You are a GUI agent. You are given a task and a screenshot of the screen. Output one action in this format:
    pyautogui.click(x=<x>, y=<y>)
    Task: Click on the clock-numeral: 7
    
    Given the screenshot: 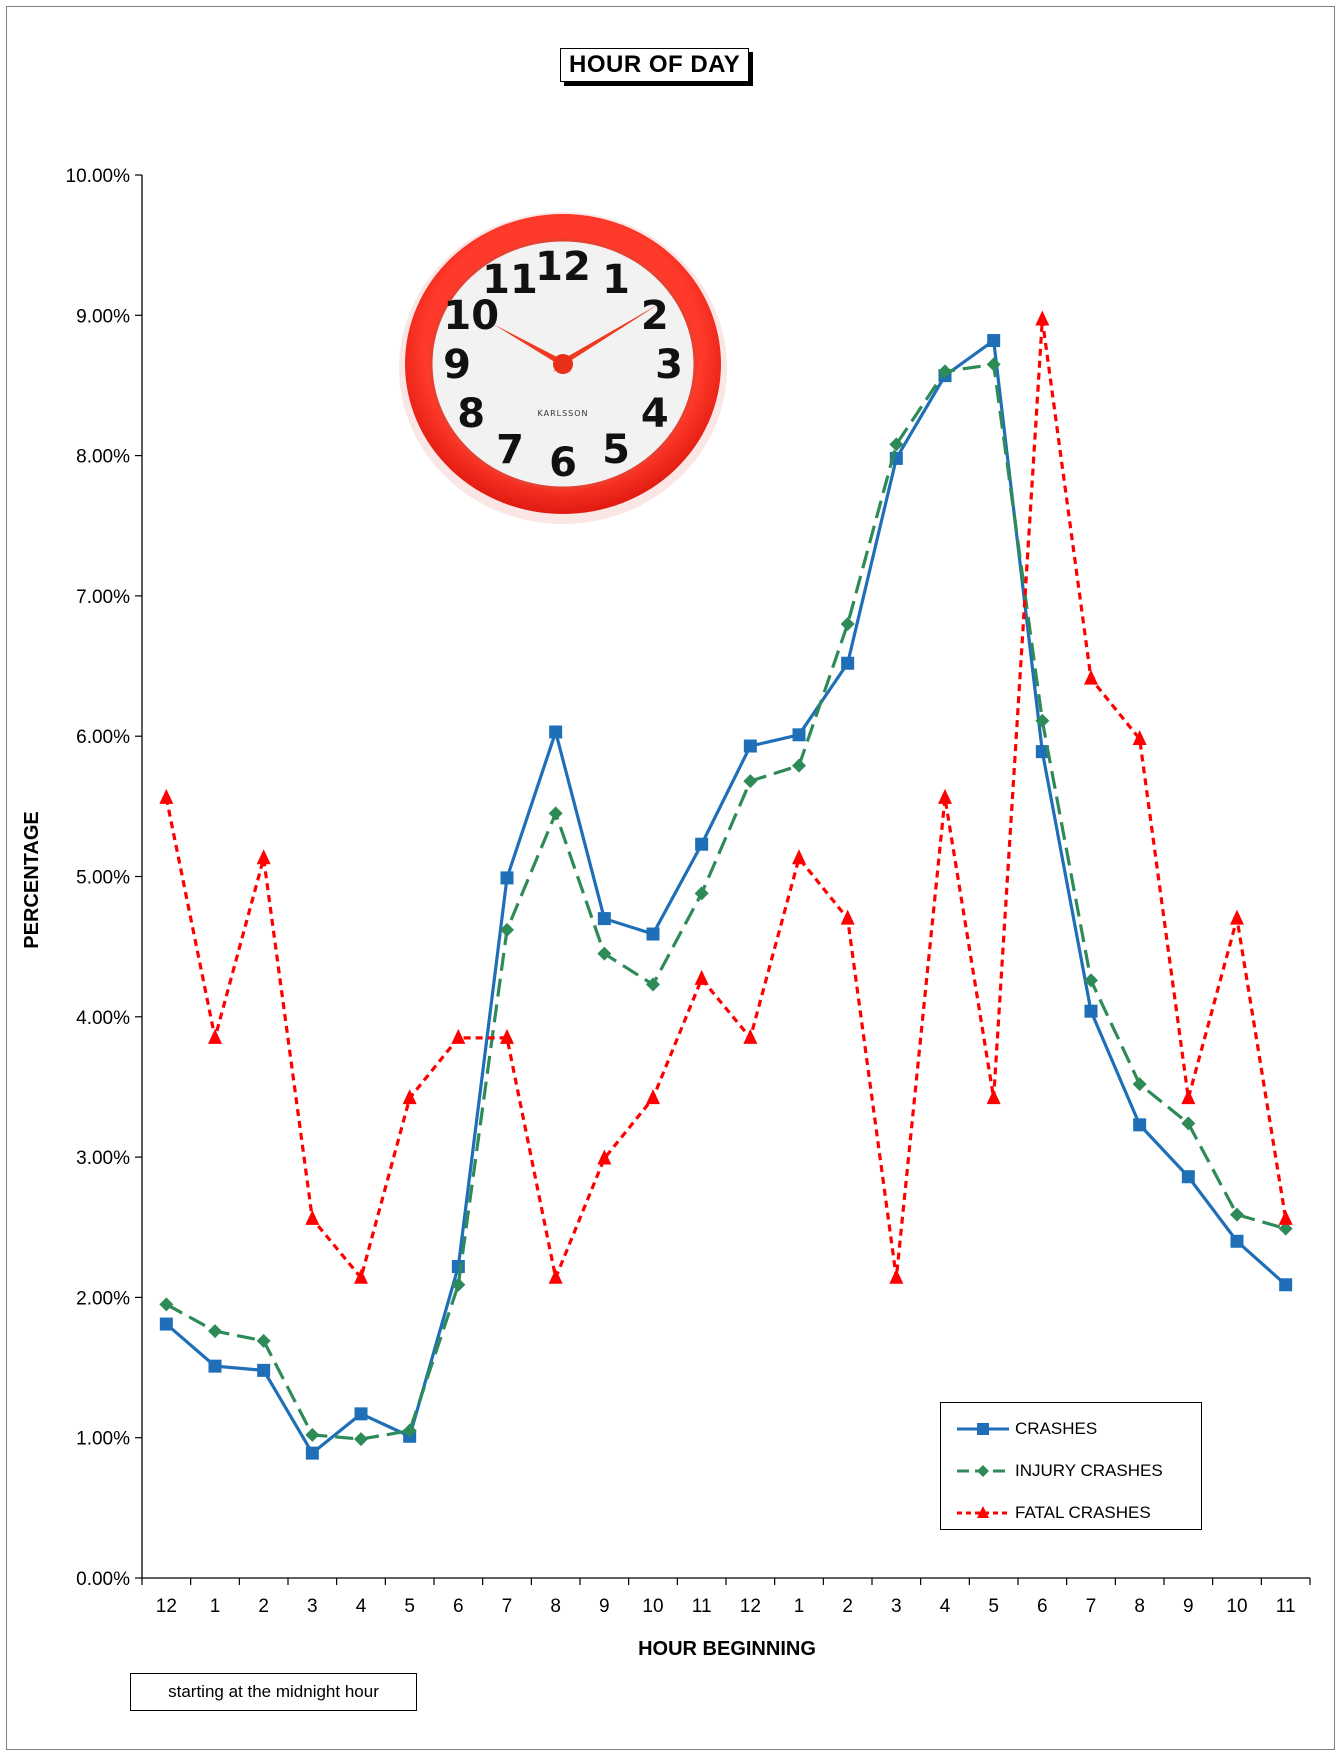 What is the action you would take?
    pyautogui.click(x=510, y=450)
    